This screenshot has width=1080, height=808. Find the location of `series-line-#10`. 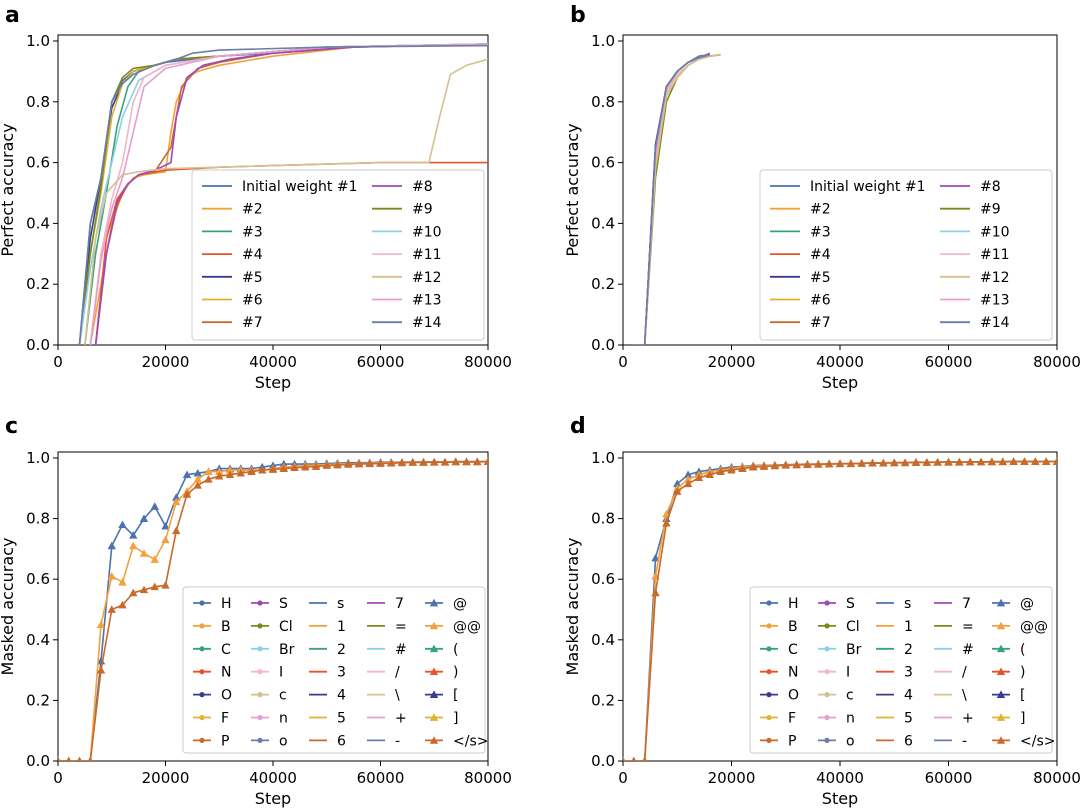

series-line-#10 is located at coordinates (672, 199).